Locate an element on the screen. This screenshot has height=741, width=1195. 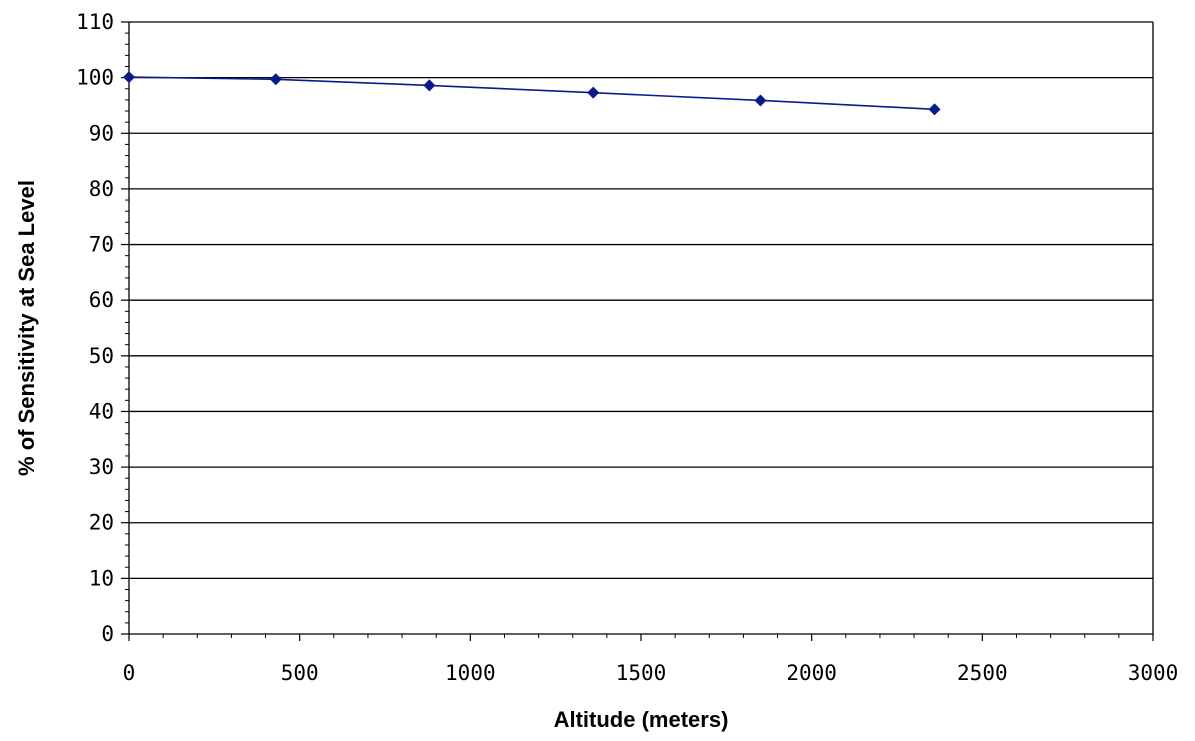
series is located at coordinates (532, 93).